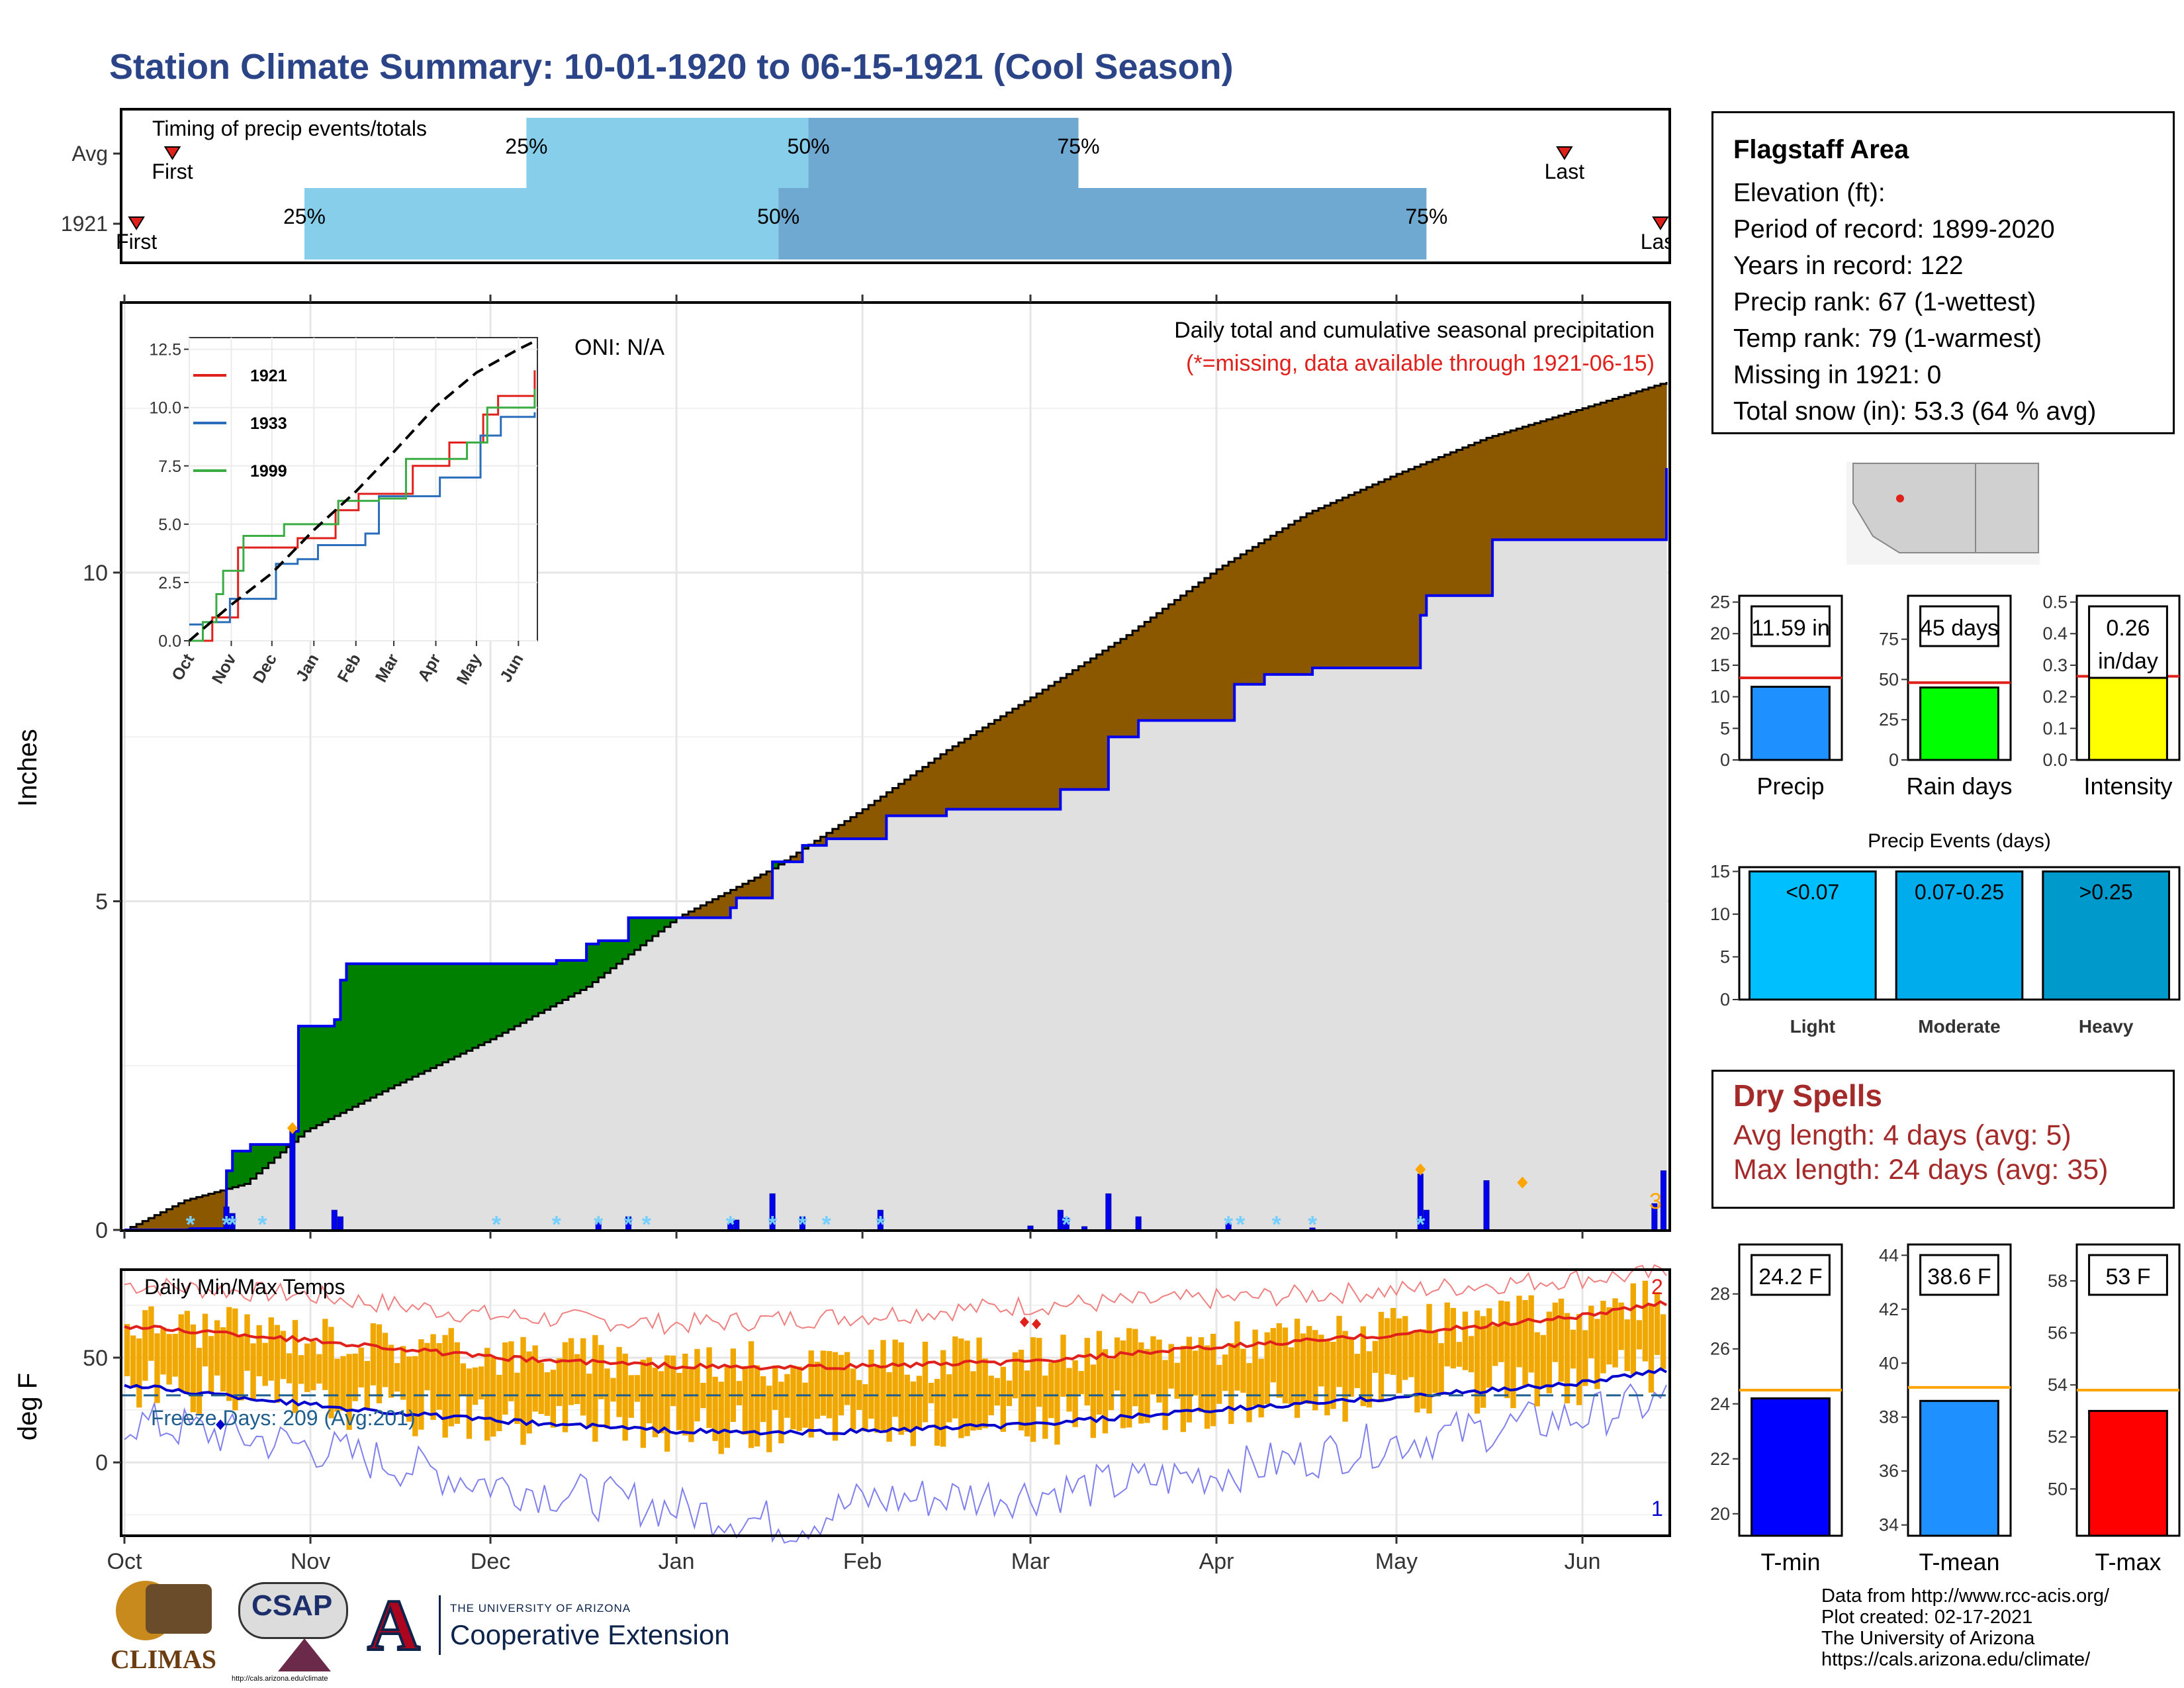 The height and width of the screenshot is (1688, 2184). I want to click on precip-summary-value-box, so click(1959, 626).